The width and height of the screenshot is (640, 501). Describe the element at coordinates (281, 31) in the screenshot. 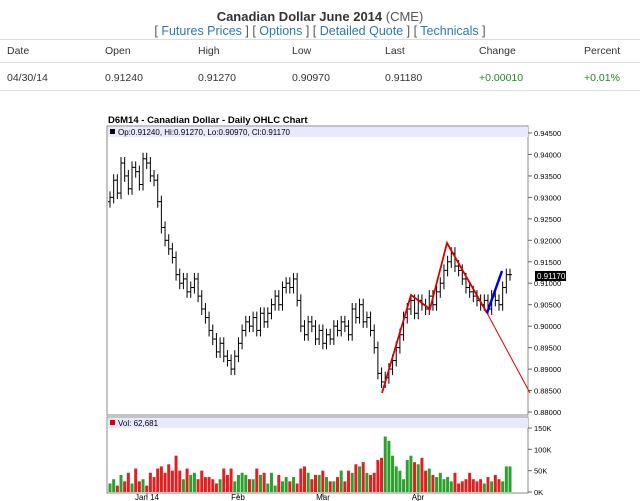

I see `options-link: Options` at that location.